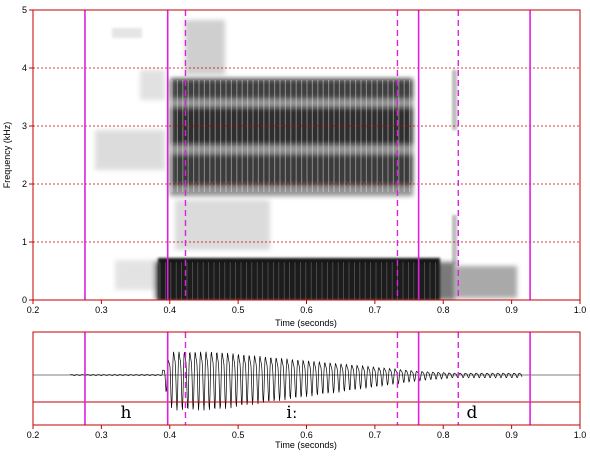 This screenshot has width=590, height=456. Describe the element at coordinates (511, 310) in the screenshot. I see `spectrogram-x-tick-label: 0.9` at that location.